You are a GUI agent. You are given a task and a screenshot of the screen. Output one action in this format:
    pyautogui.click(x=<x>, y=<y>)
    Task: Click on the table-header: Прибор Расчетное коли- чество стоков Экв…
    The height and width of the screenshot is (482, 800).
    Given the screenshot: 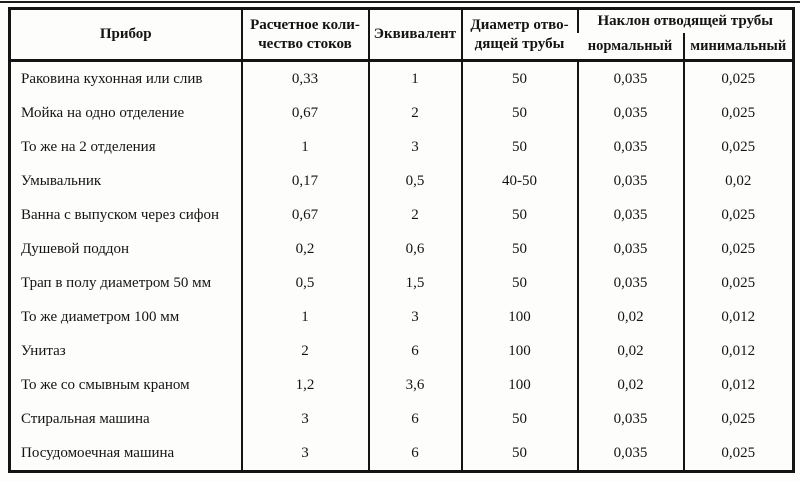 What is the action you would take?
    pyautogui.click(x=401, y=34)
    